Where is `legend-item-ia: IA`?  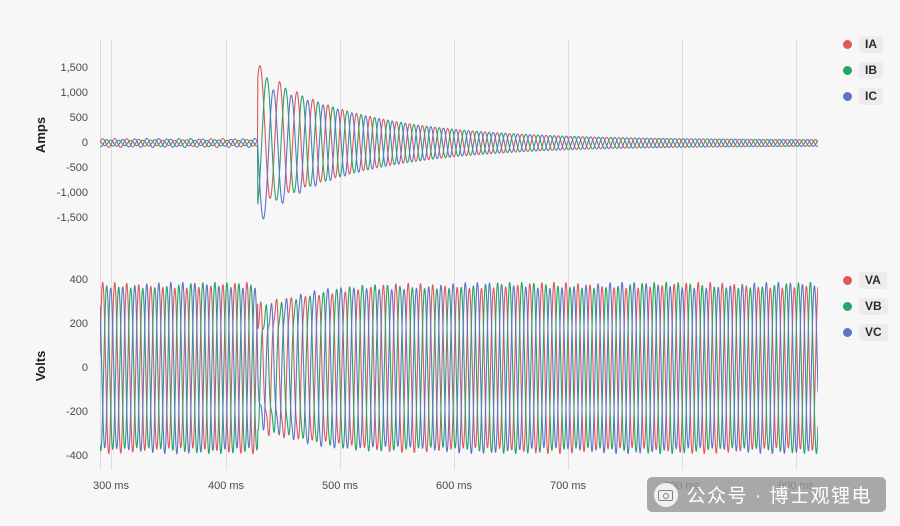
legend-item-ia: IA is located at coordinates (863, 44).